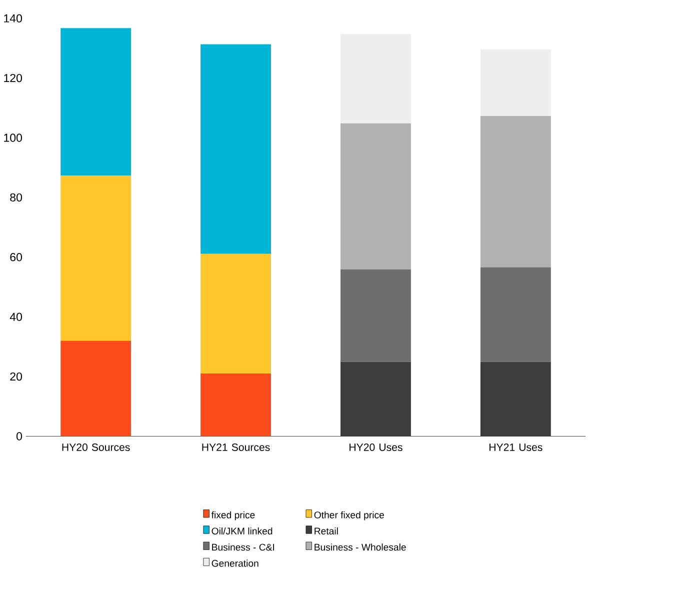 Image resolution: width=673 pixels, height=603 pixels. I want to click on legend-label: Retail, so click(326, 530).